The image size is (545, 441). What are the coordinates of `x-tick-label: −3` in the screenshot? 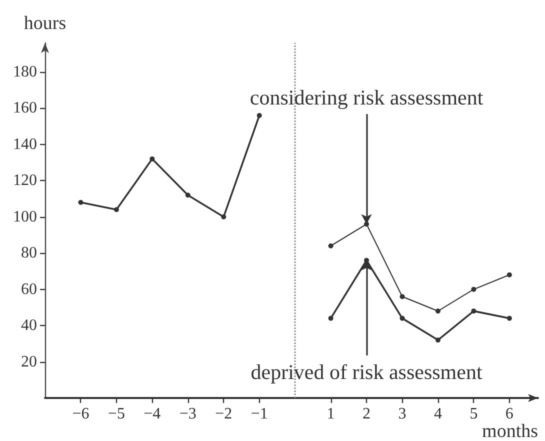 It's located at (187, 414).